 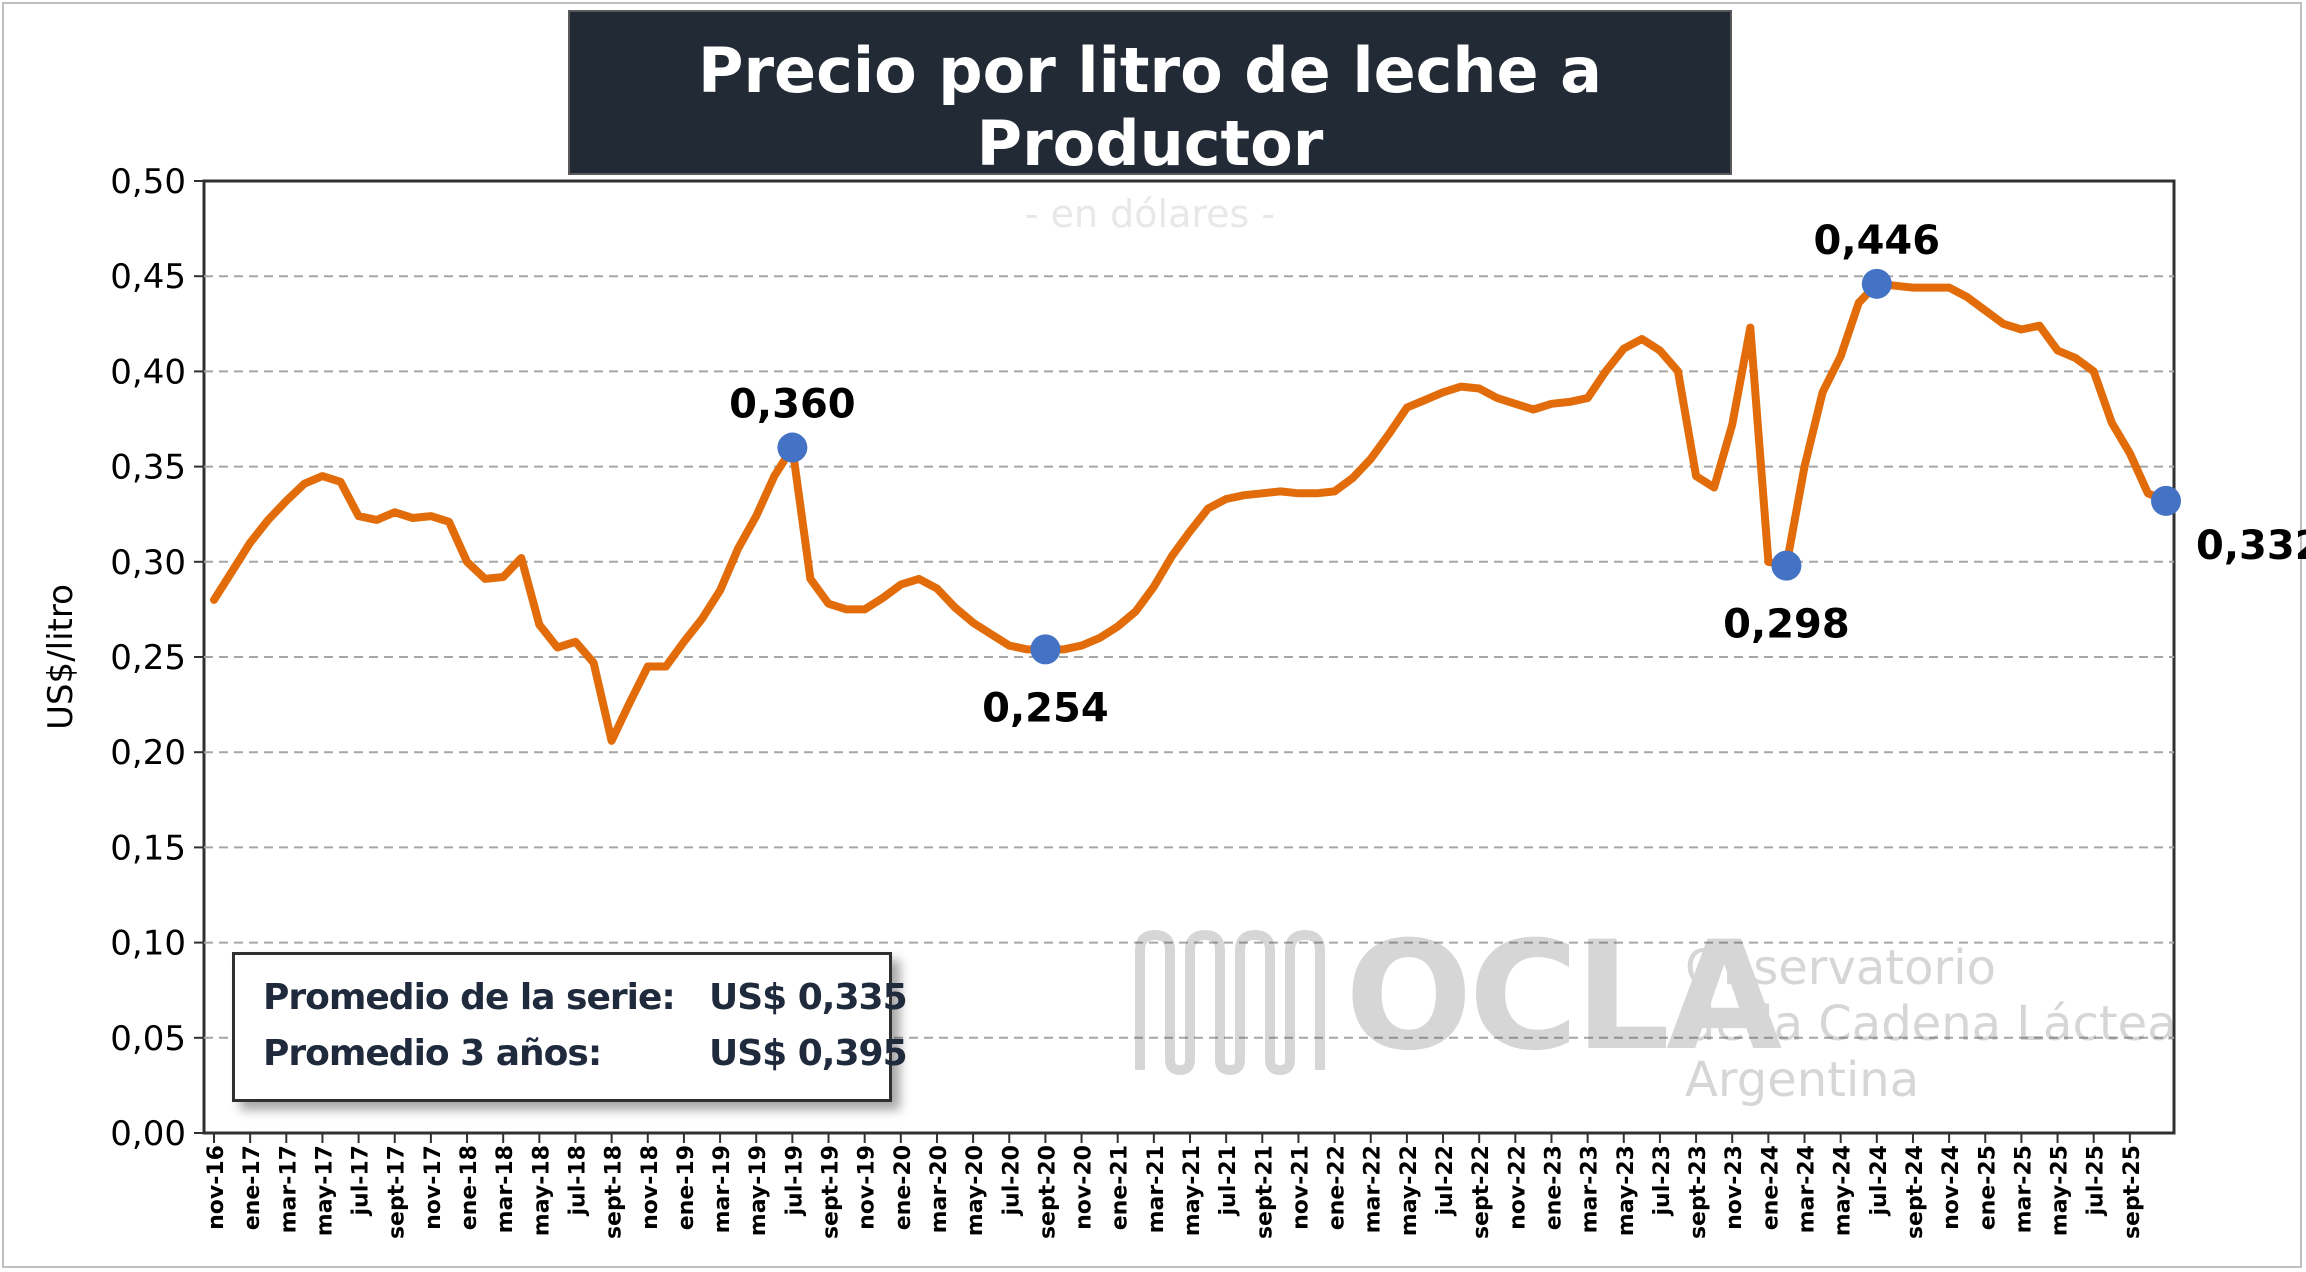 What do you see at coordinates (1770, 1187) in the screenshot?
I see `x-tick-label: ene-24` at bounding box center [1770, 1187].